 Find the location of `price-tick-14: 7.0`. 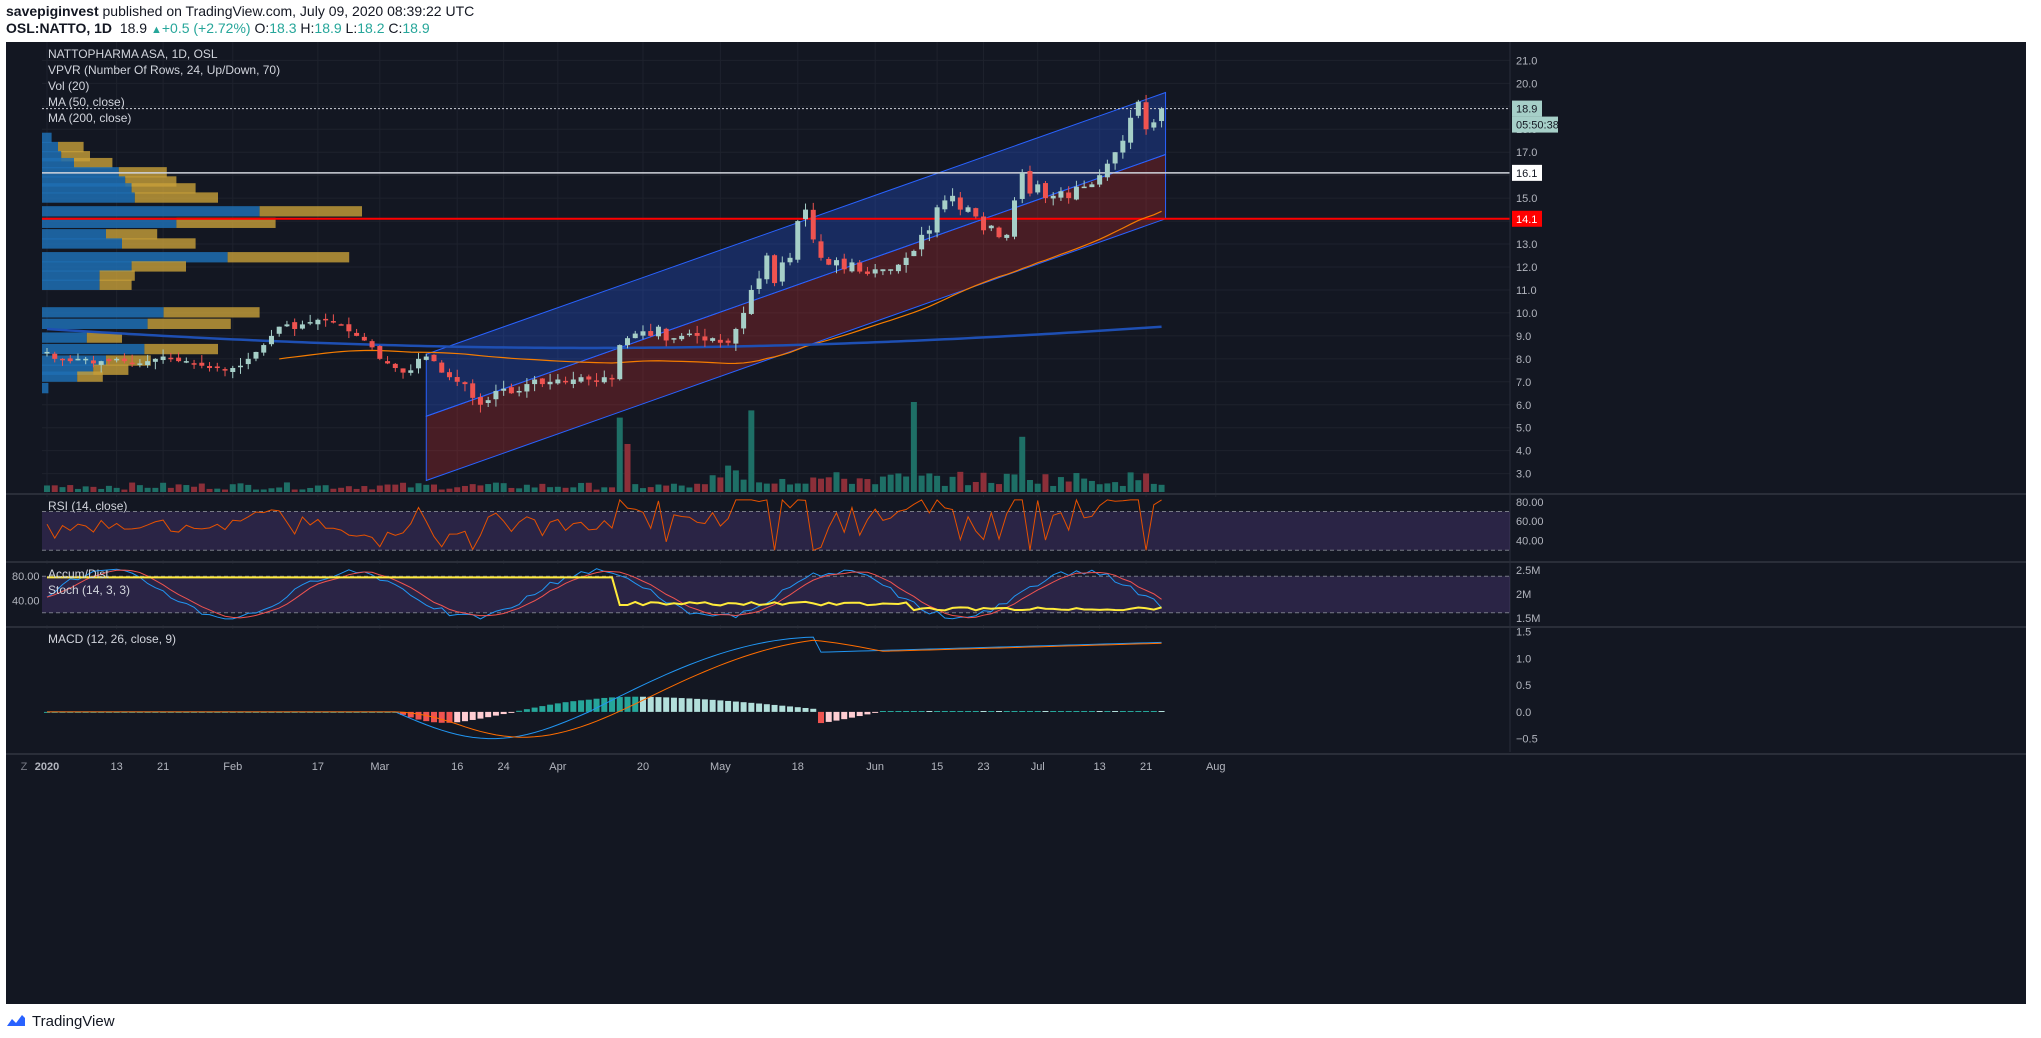

price-tick-14: 7.0 is located at coordinates (1523, 383).